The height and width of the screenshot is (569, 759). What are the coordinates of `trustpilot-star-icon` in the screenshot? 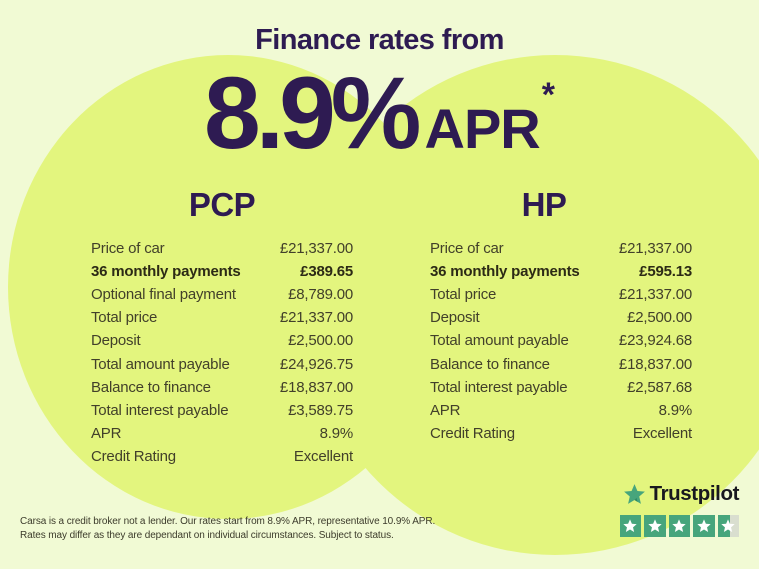 It's located at (634, 493).